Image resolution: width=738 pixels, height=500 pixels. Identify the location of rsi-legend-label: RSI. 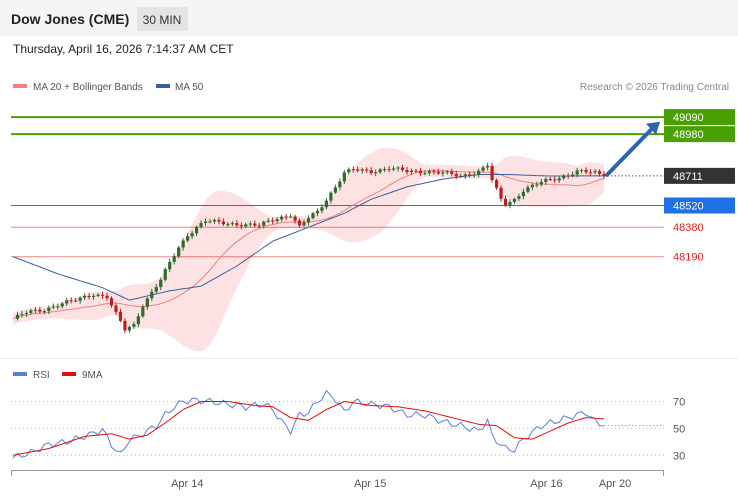
(41, 375).